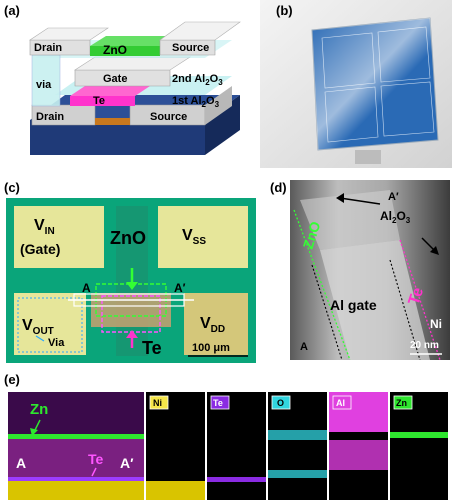 Image resolution: width=452 pixels, height=500 pixels. Describe the element at coordinates (436, 324) in the screenshot. I see `ni-label: Ni` at that location.